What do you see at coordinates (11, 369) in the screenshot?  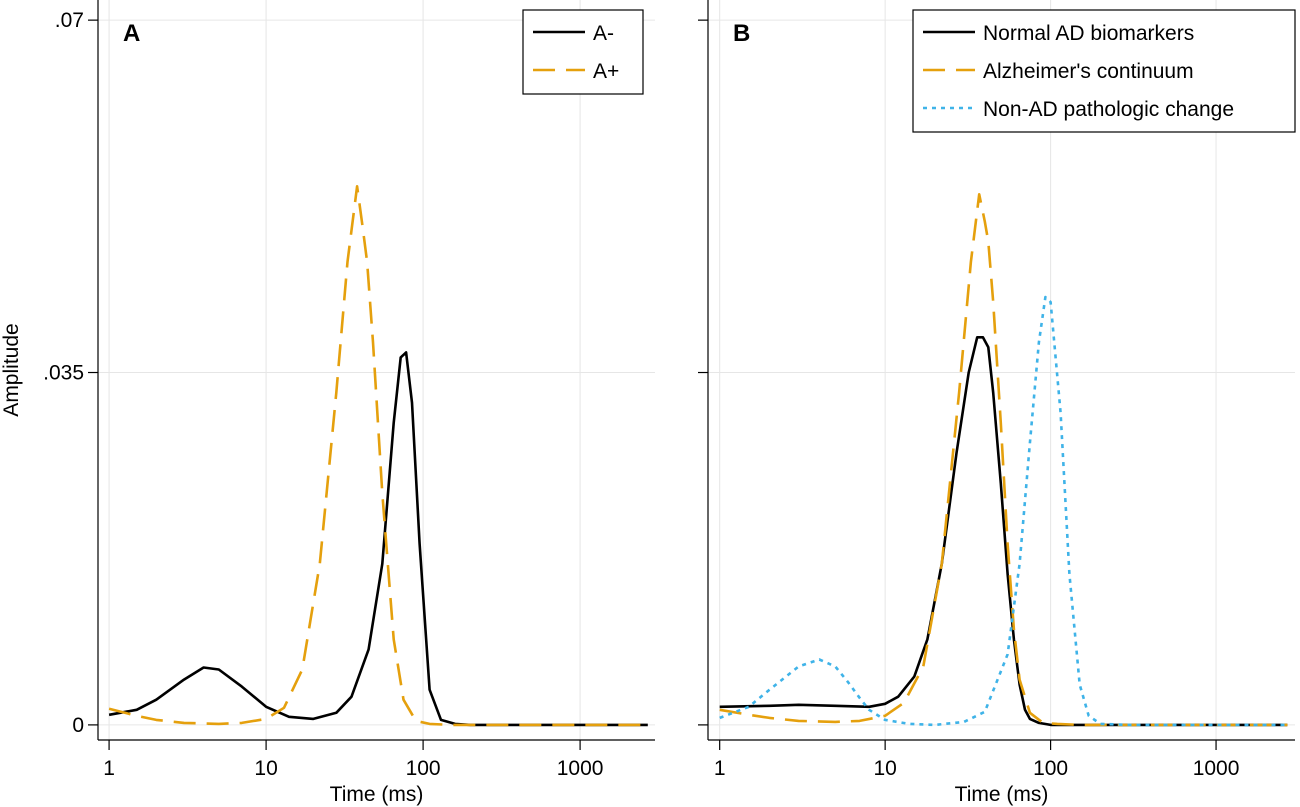 I see `y-axis-title: Amplitude` at bounding box center [11, 369].